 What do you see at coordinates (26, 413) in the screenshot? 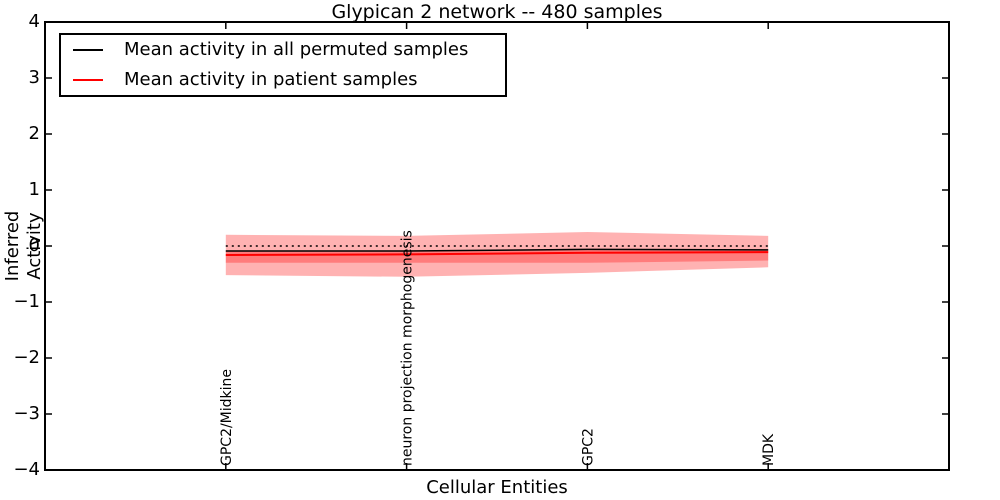
I see `y-tick-label: −3` at bounding box center [26, 413].